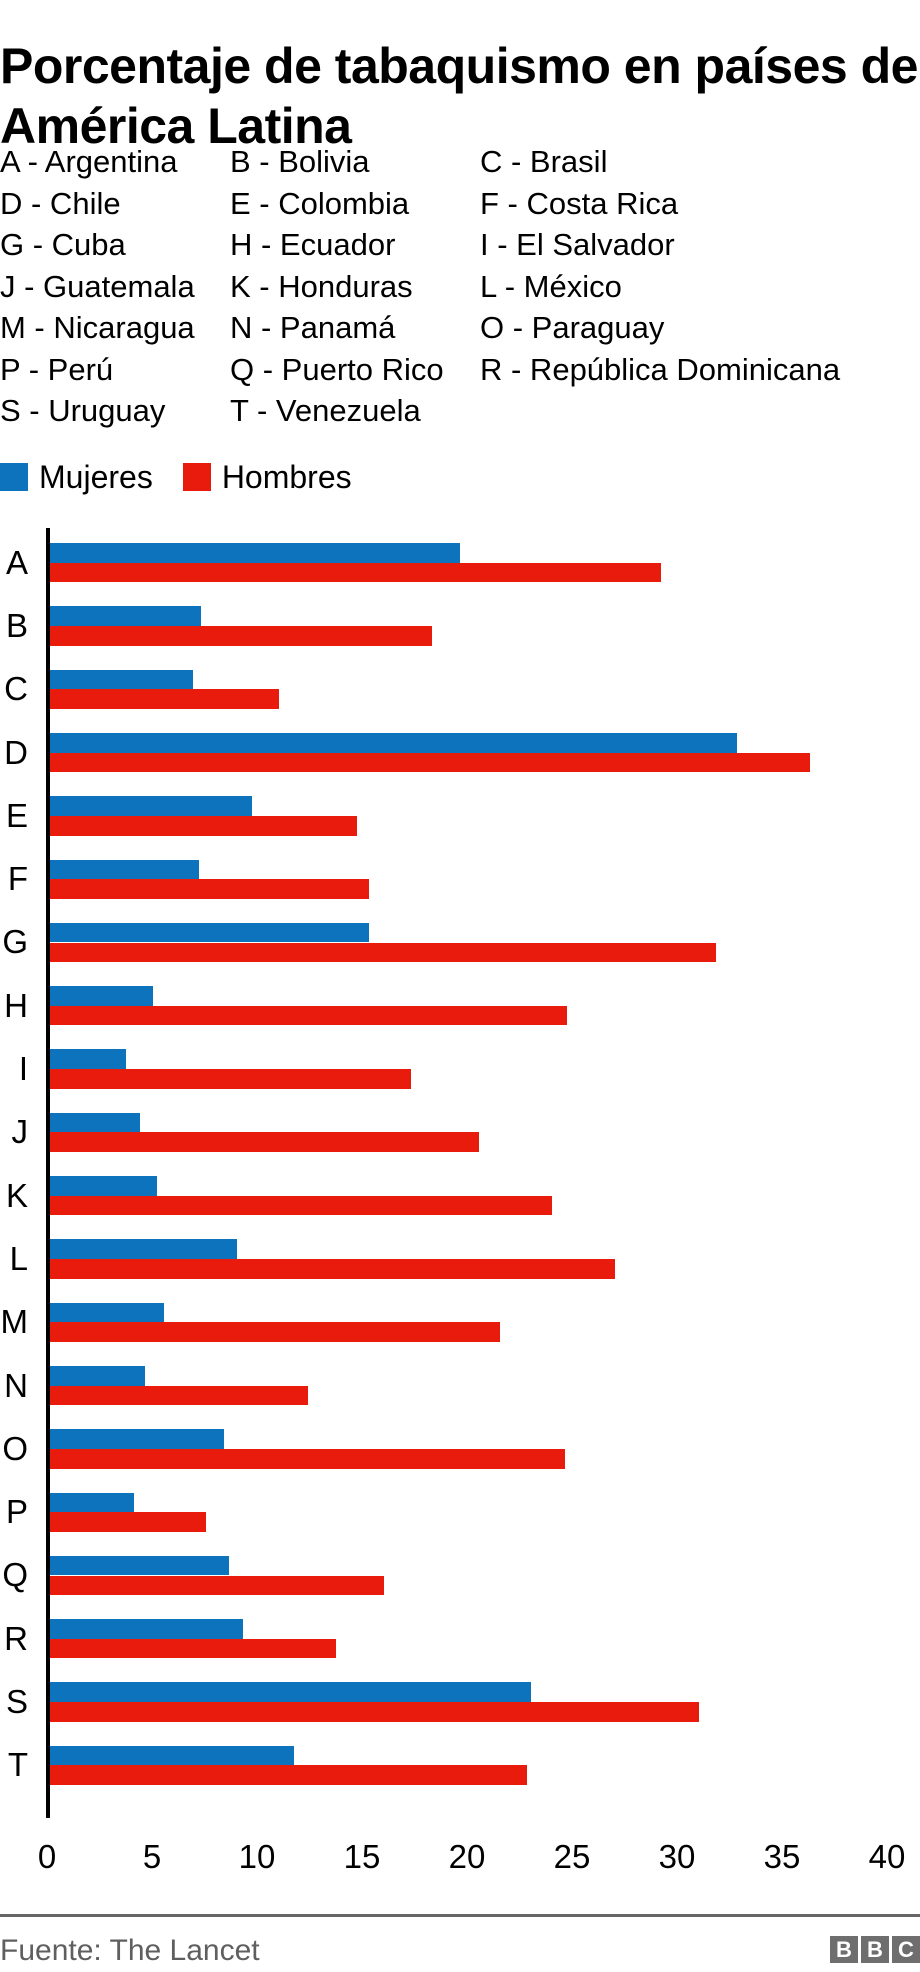 The width and height of the screenshot is (920, 1972). I want to click on bar-O-mujeres, so click(136, 1439).